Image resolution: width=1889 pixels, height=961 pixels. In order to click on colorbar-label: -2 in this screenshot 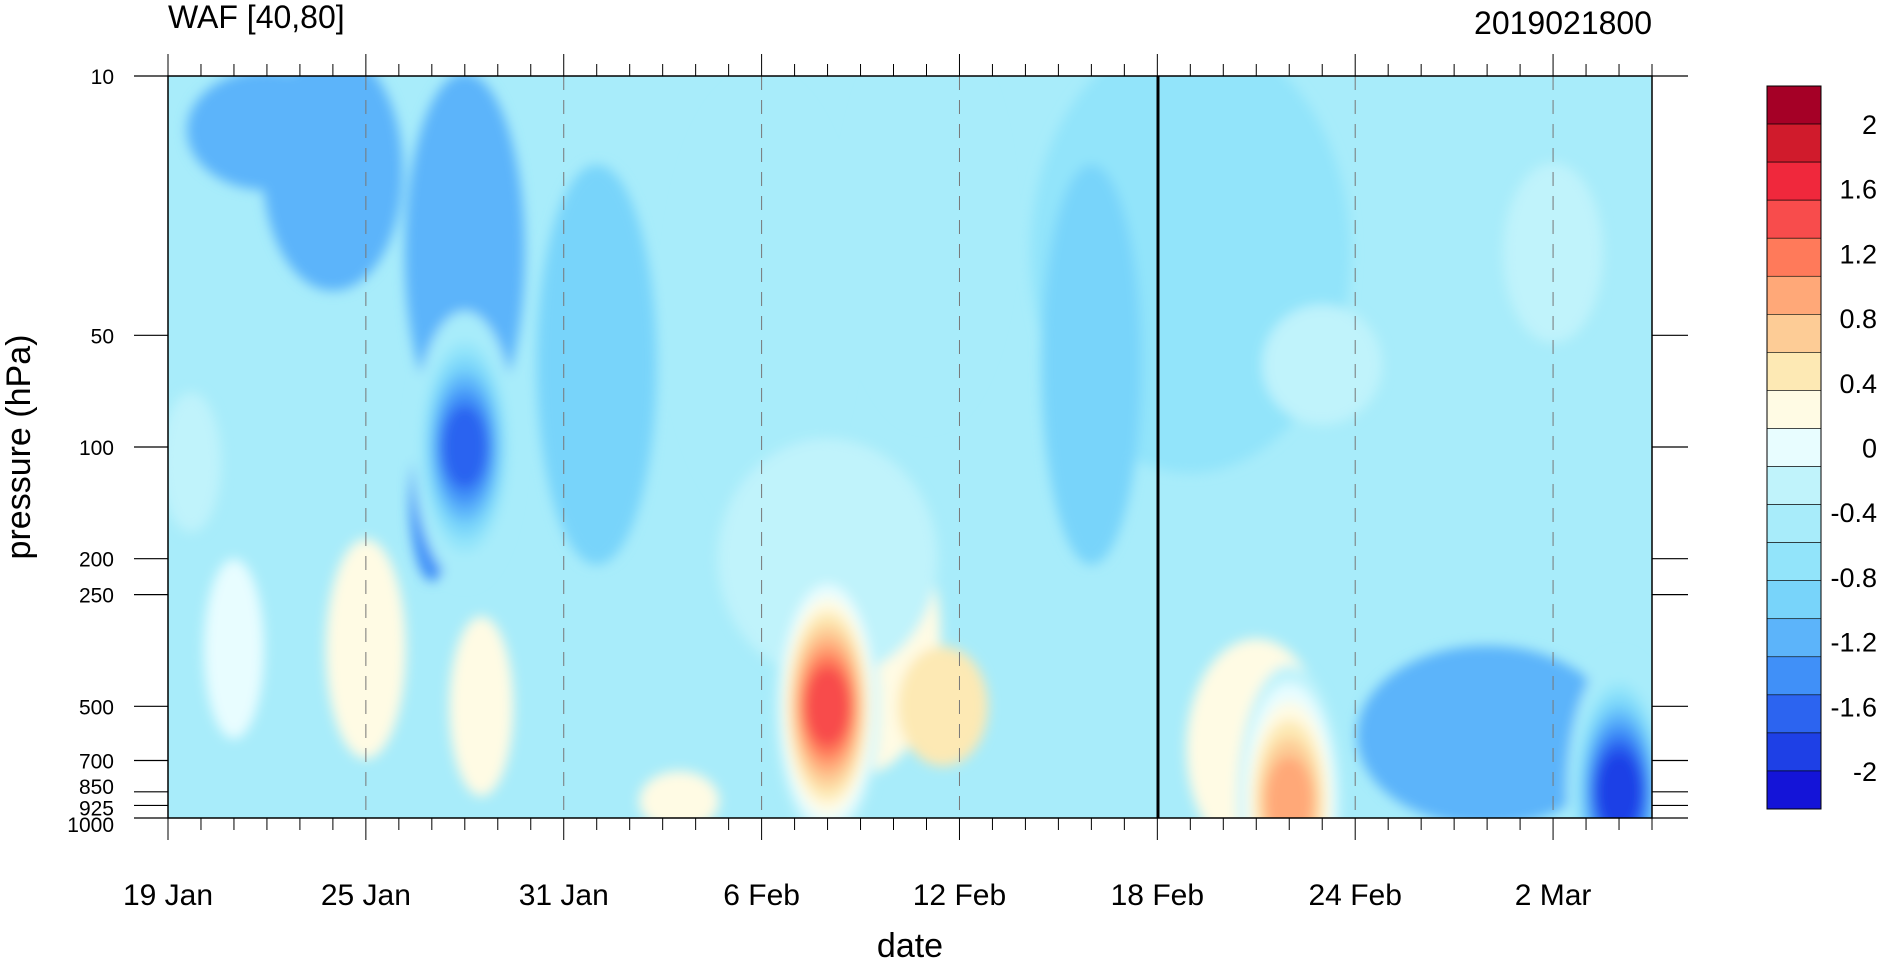, I will do `click(1865, 772)`.